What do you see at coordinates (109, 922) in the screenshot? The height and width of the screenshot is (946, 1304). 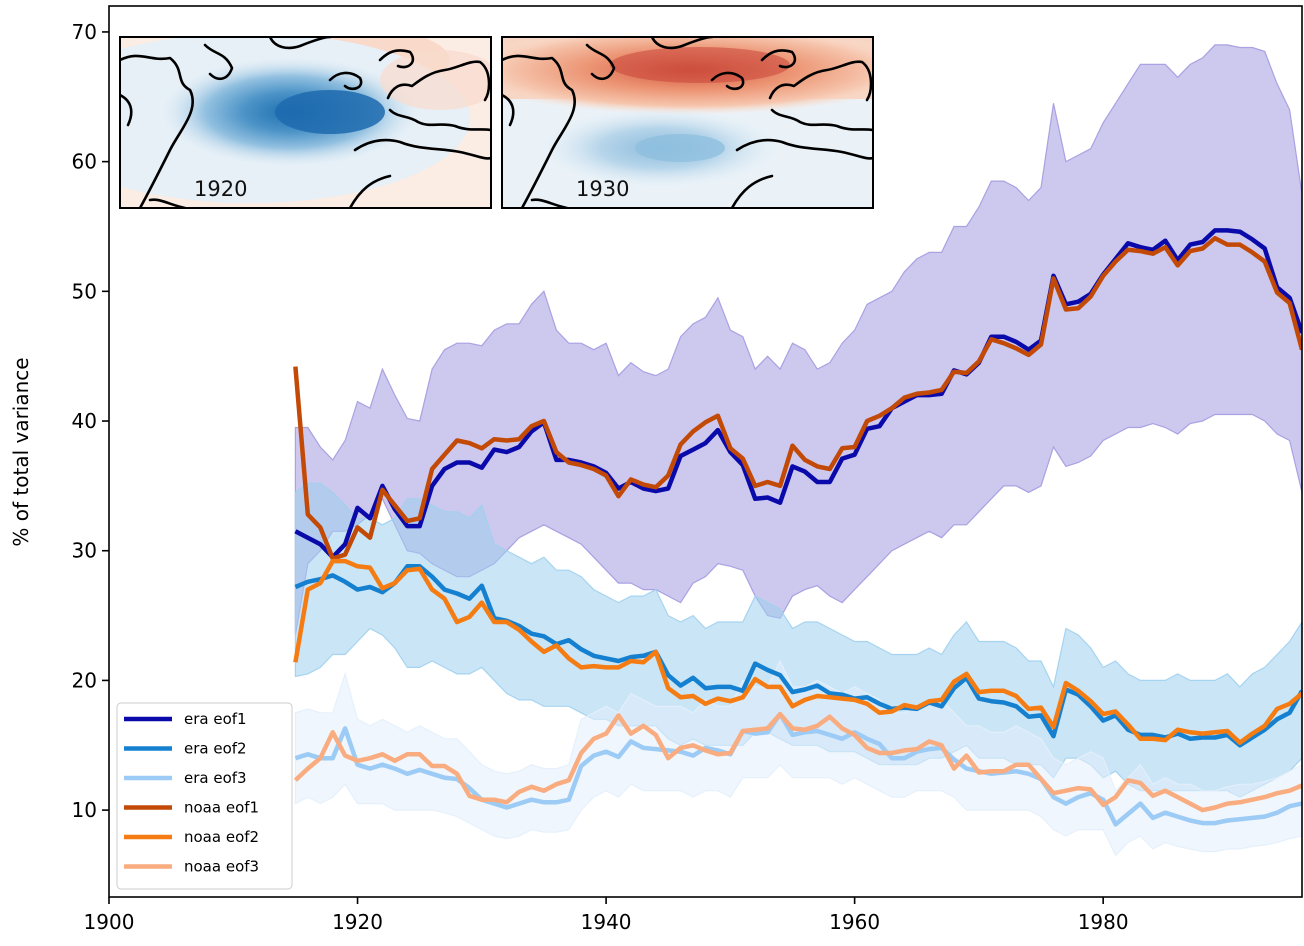 I see `x-tick-label: 1900` at bounding box center [109, 922].